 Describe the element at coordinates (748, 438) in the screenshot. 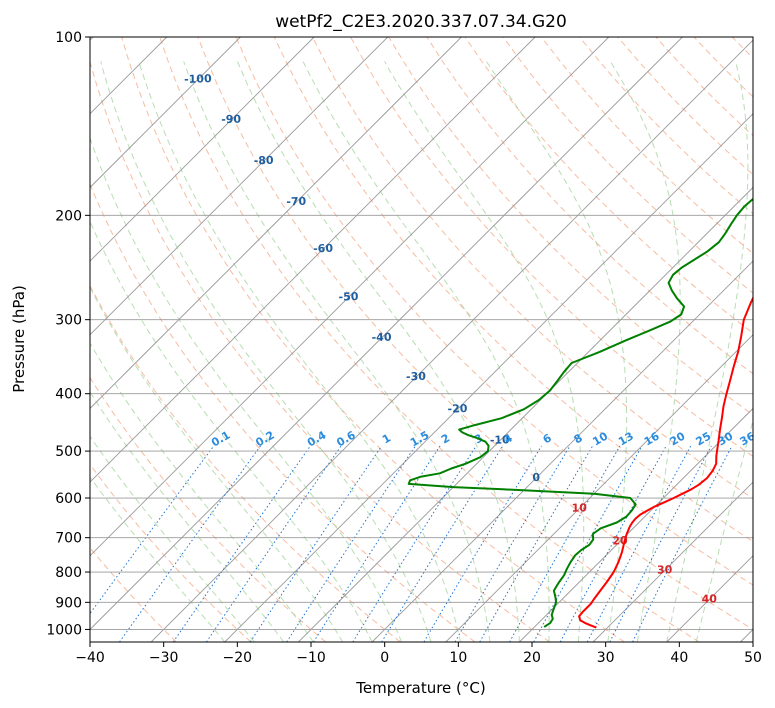

I see `mixing-ratio-label: 36` at that location.